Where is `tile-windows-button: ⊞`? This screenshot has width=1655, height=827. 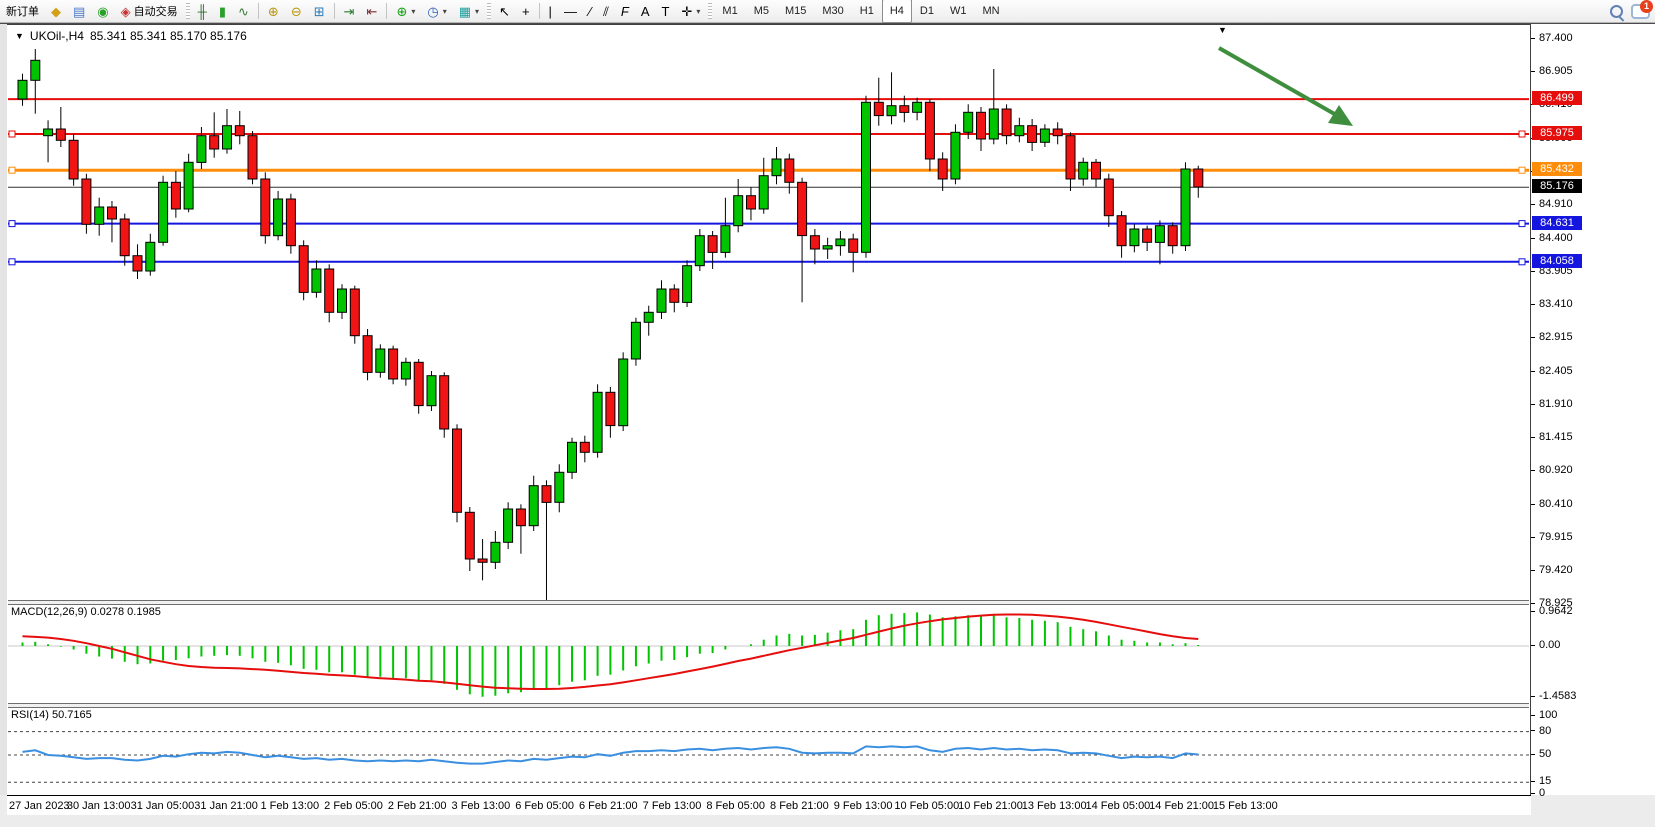 tile-windows-button: ⊞ is located at coordinates (319, 11).